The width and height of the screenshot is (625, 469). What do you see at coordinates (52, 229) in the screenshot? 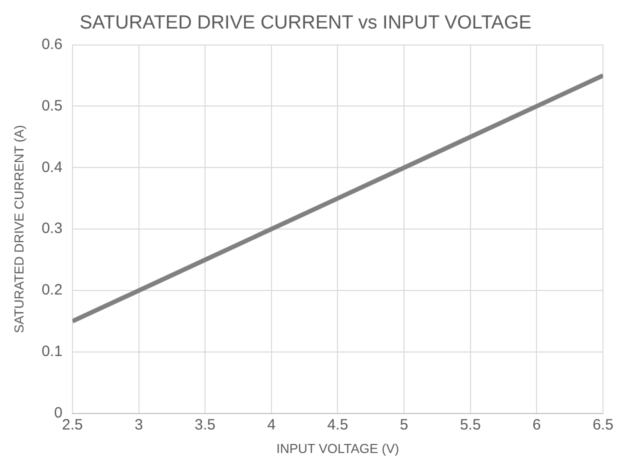
I see `y-tick-label: 0.3` at bounding box center [52, 229].